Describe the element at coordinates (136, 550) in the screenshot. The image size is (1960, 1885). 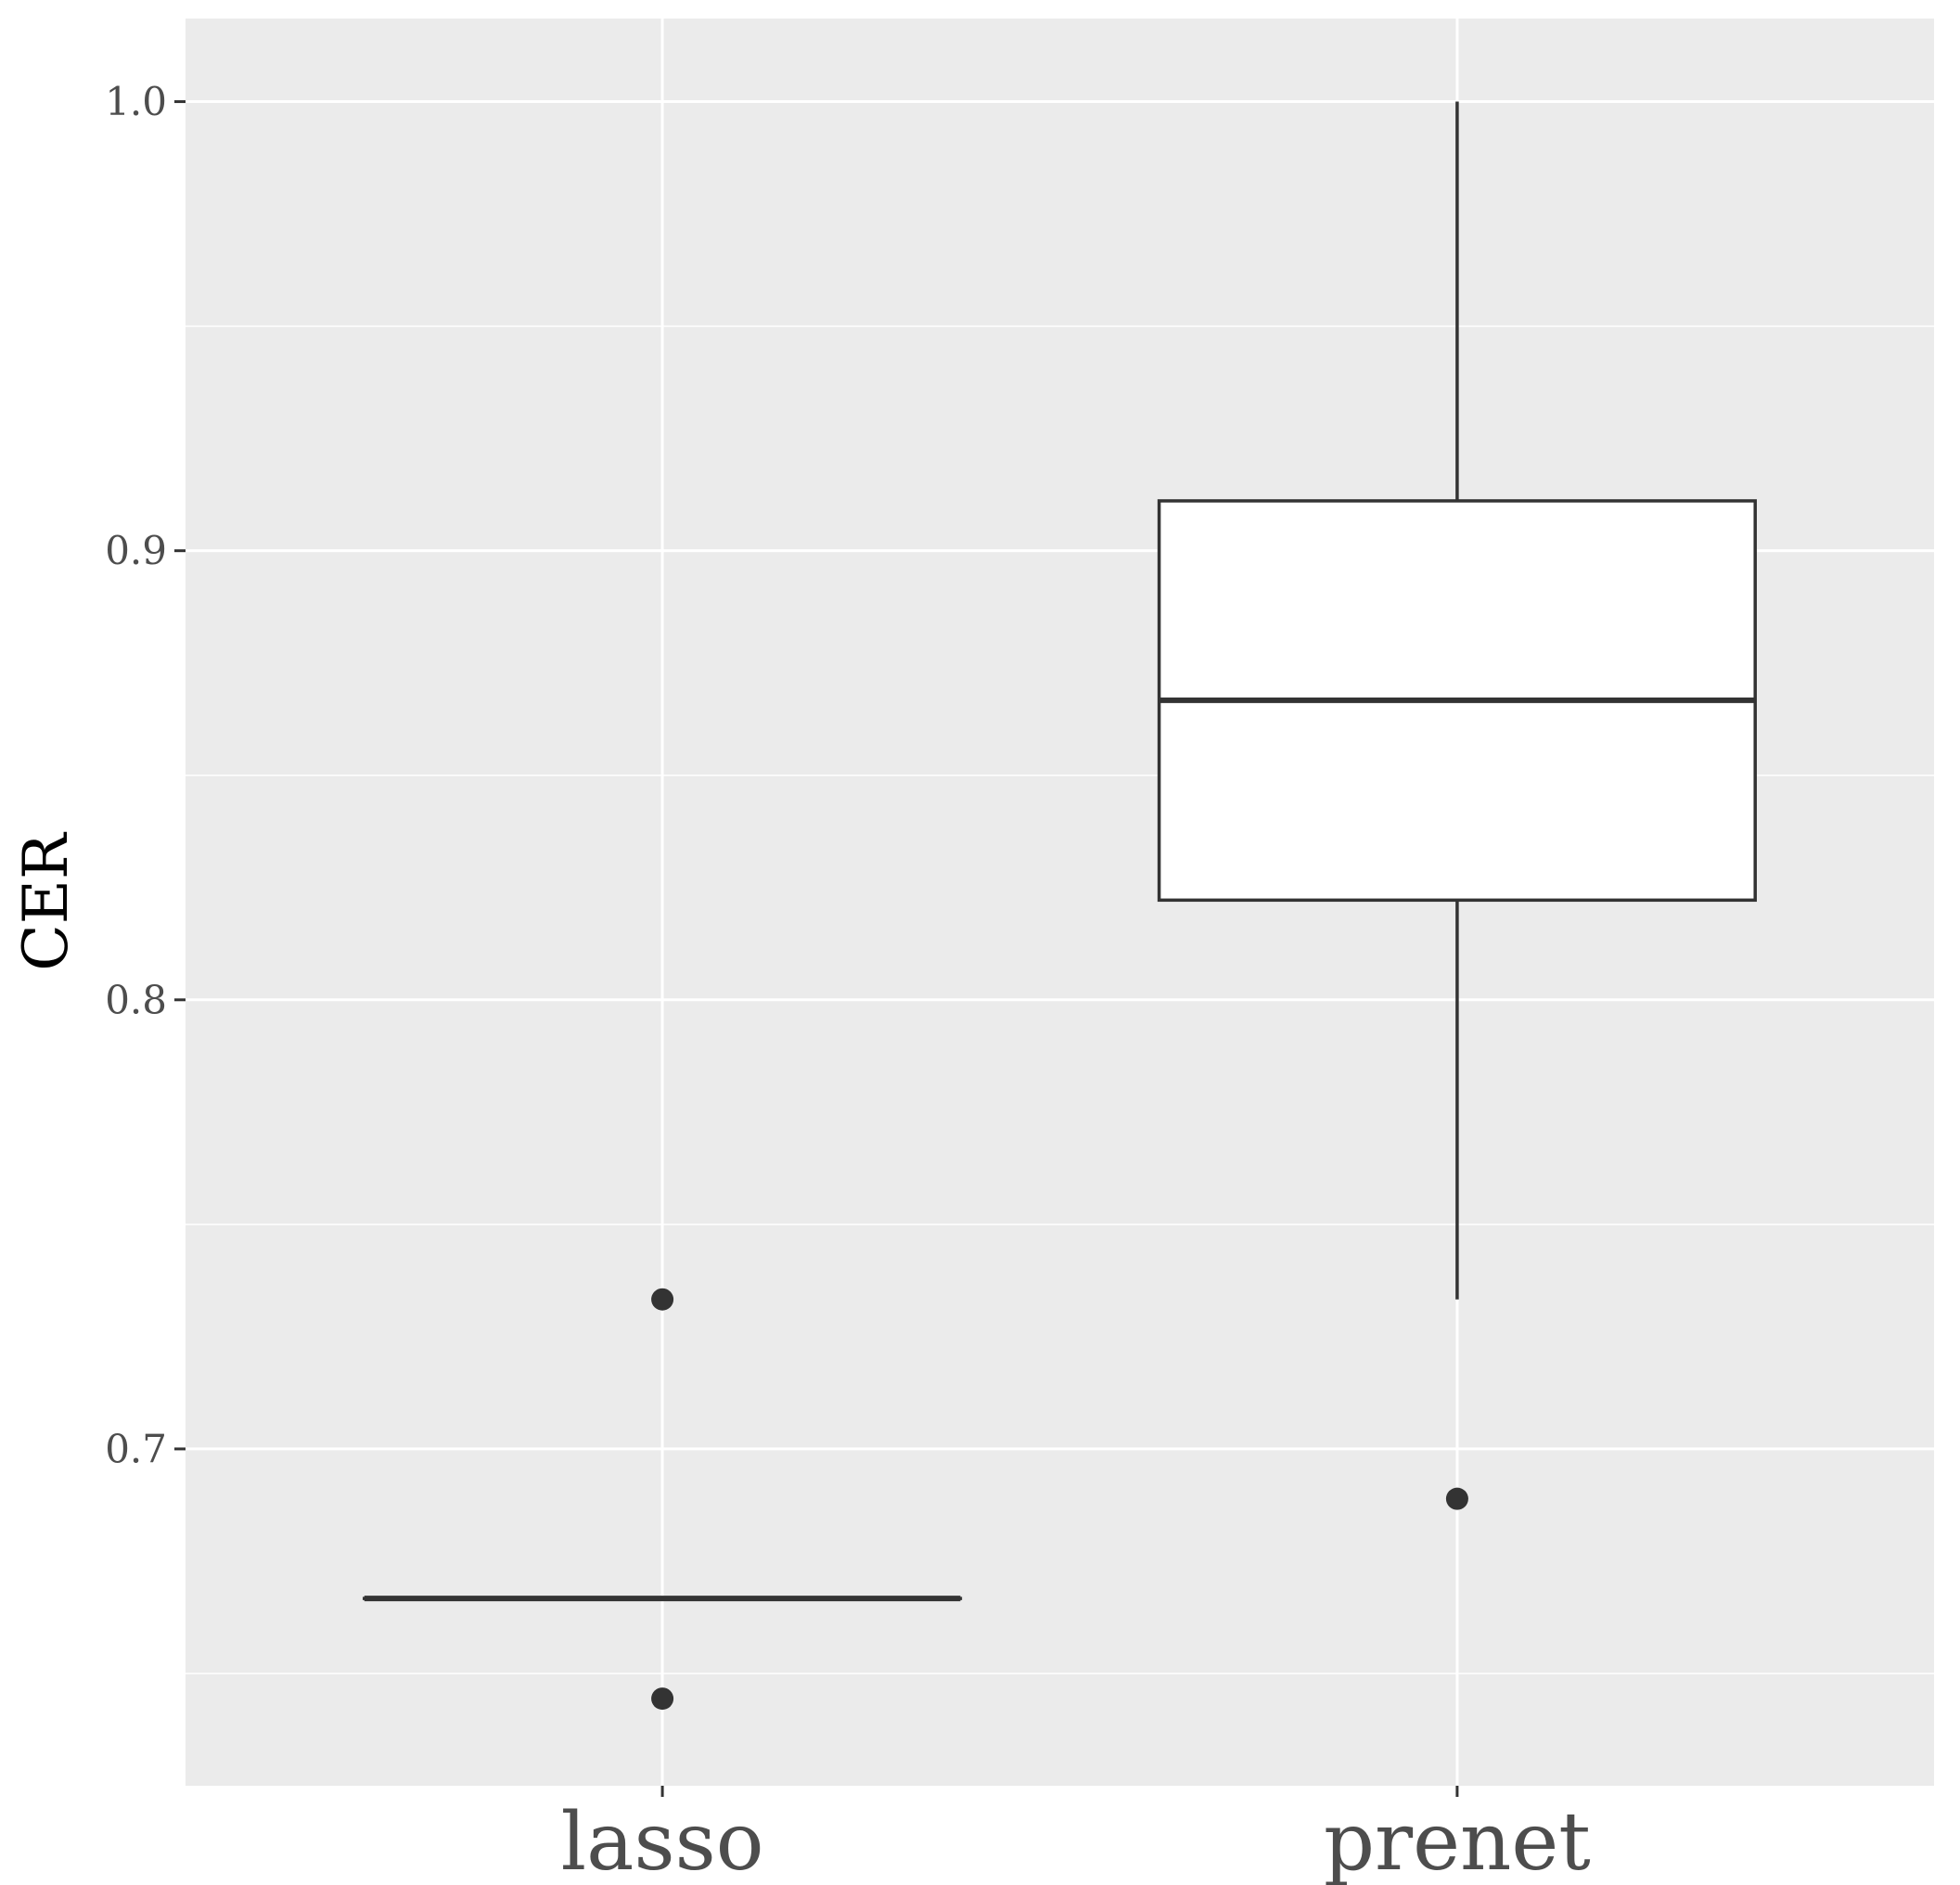
I see `y-tick-label: 0.9` at that location.